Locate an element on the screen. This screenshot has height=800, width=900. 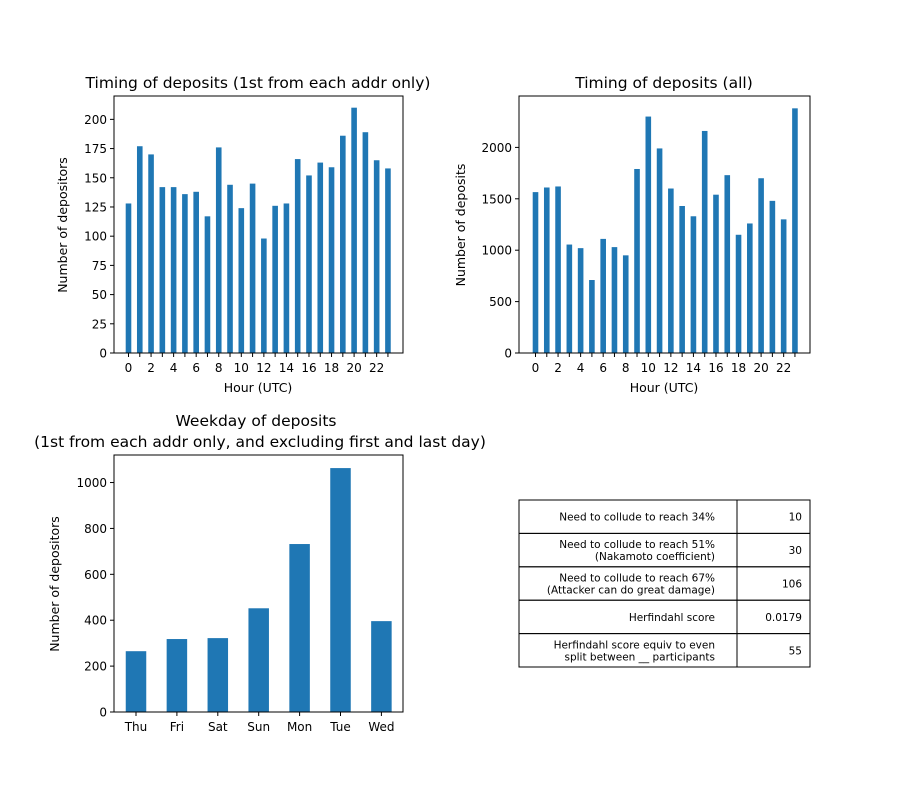
chart3-ytick-label: 1000 is located at coordinates (91, 483).